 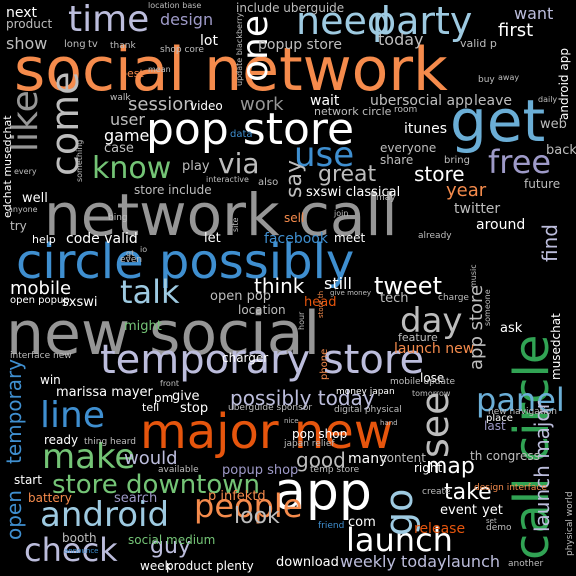 I want to click on word: away, so click(x=509, y=77).